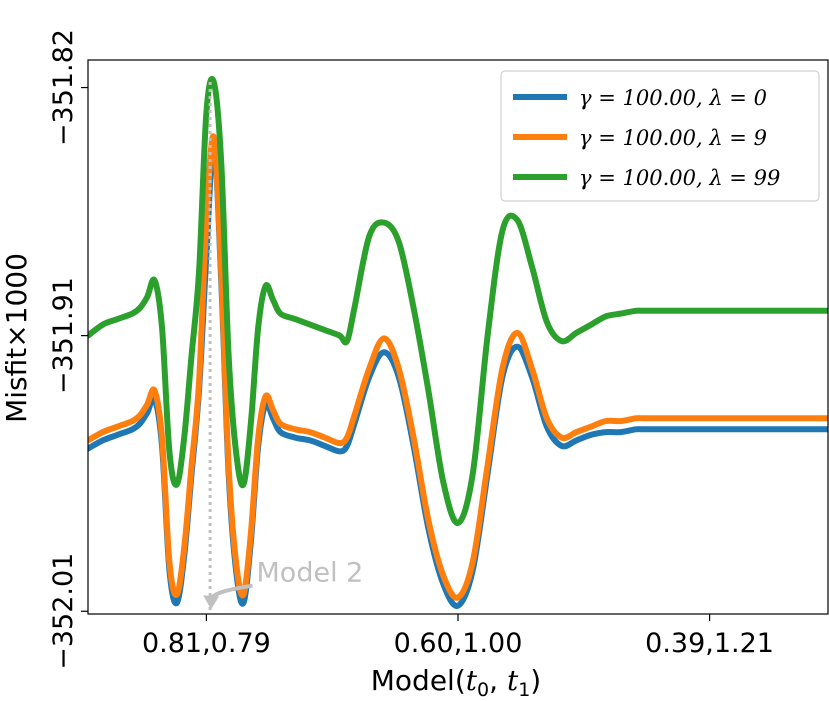  Describe the element at coordinates (63, 335) in the screenshot. I see `y-tick-label: −351.91` at that location.